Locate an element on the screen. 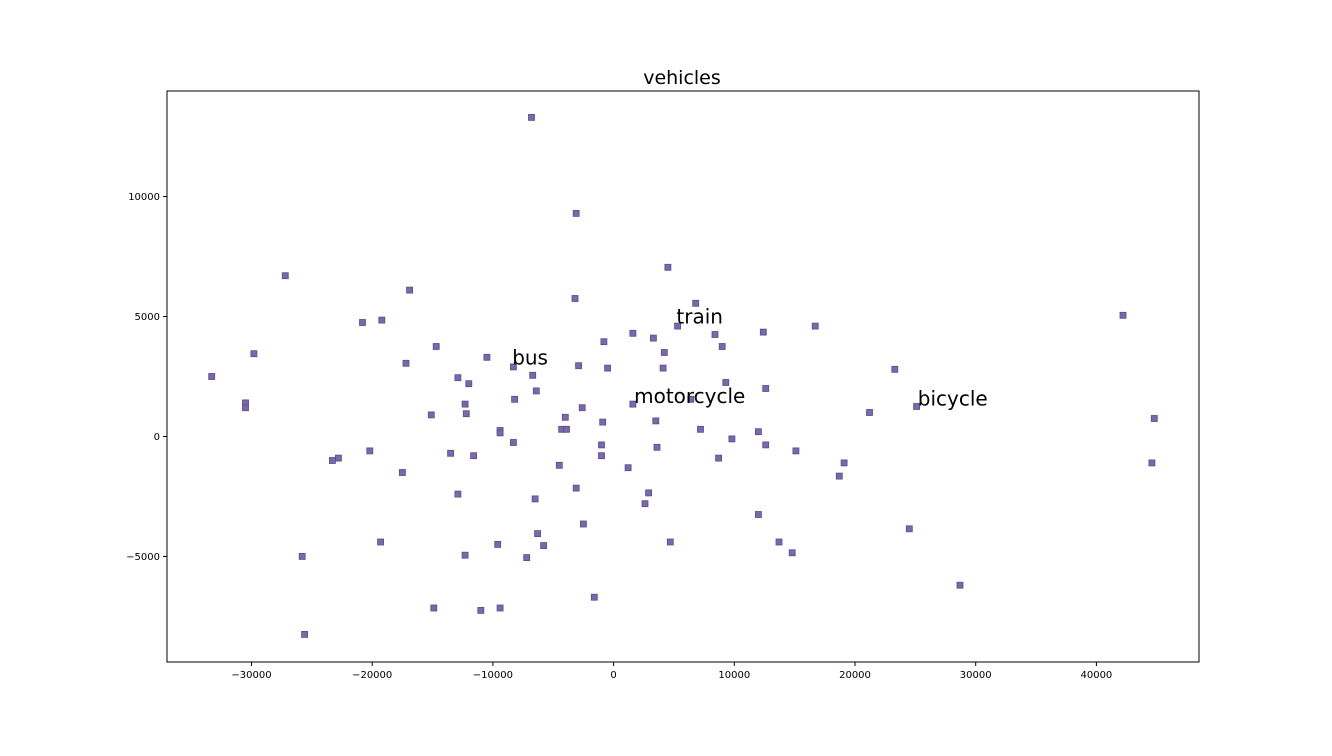 Image resolution: width=1332 pixels, height=756 pixels. annotation-label: bicycle is located at coordinates (953, 398).